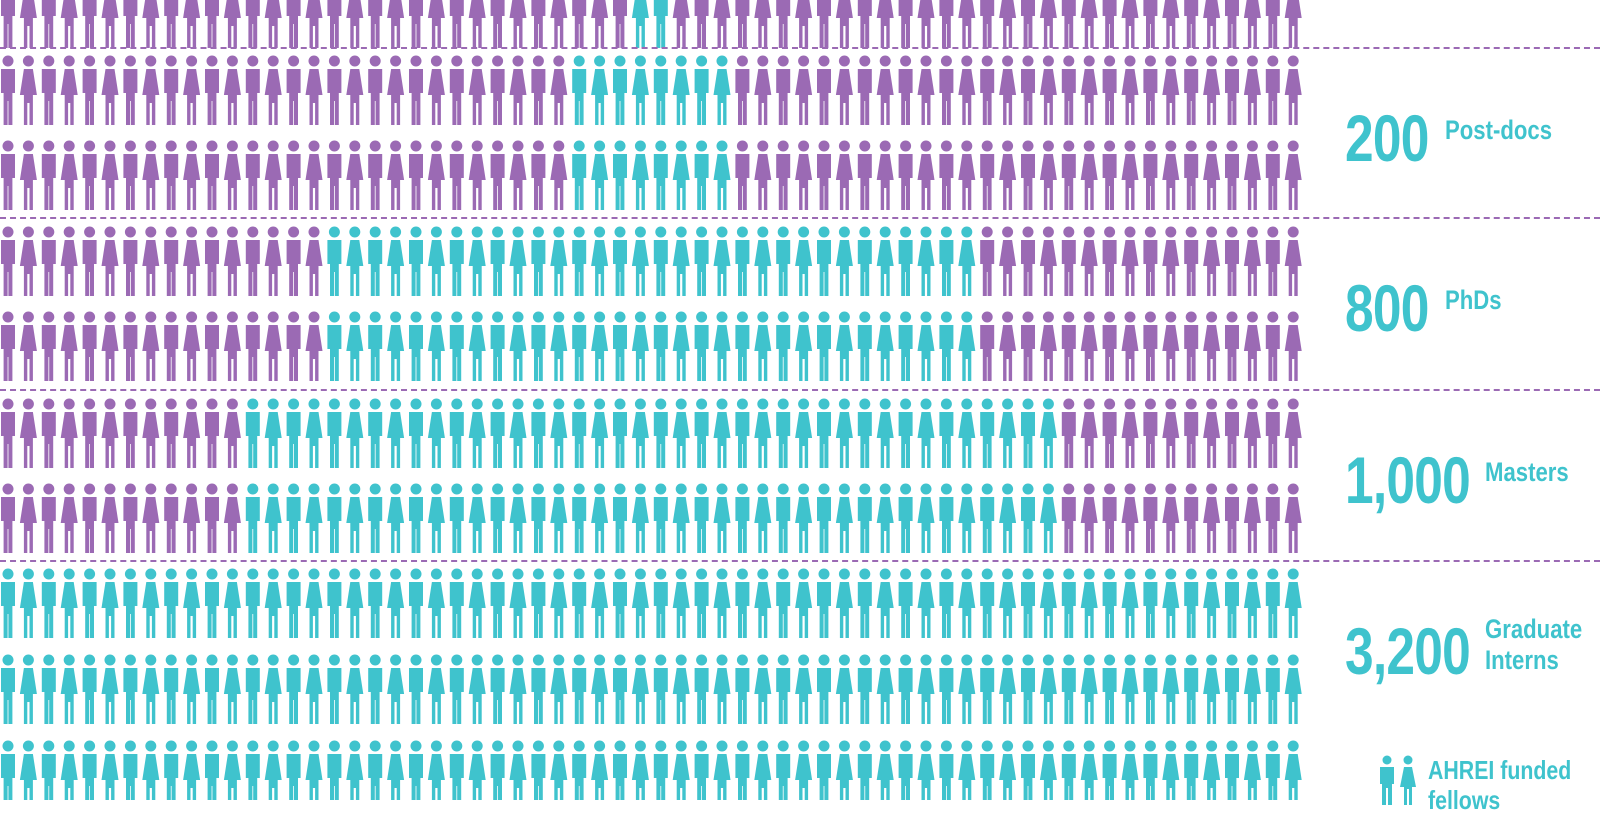 The image size is (1600, 815). What do you see at coordinates (1534, 629) in the screenshot?
I see `stat-label-line1: Graduate` at bounding box center [1534, 629].